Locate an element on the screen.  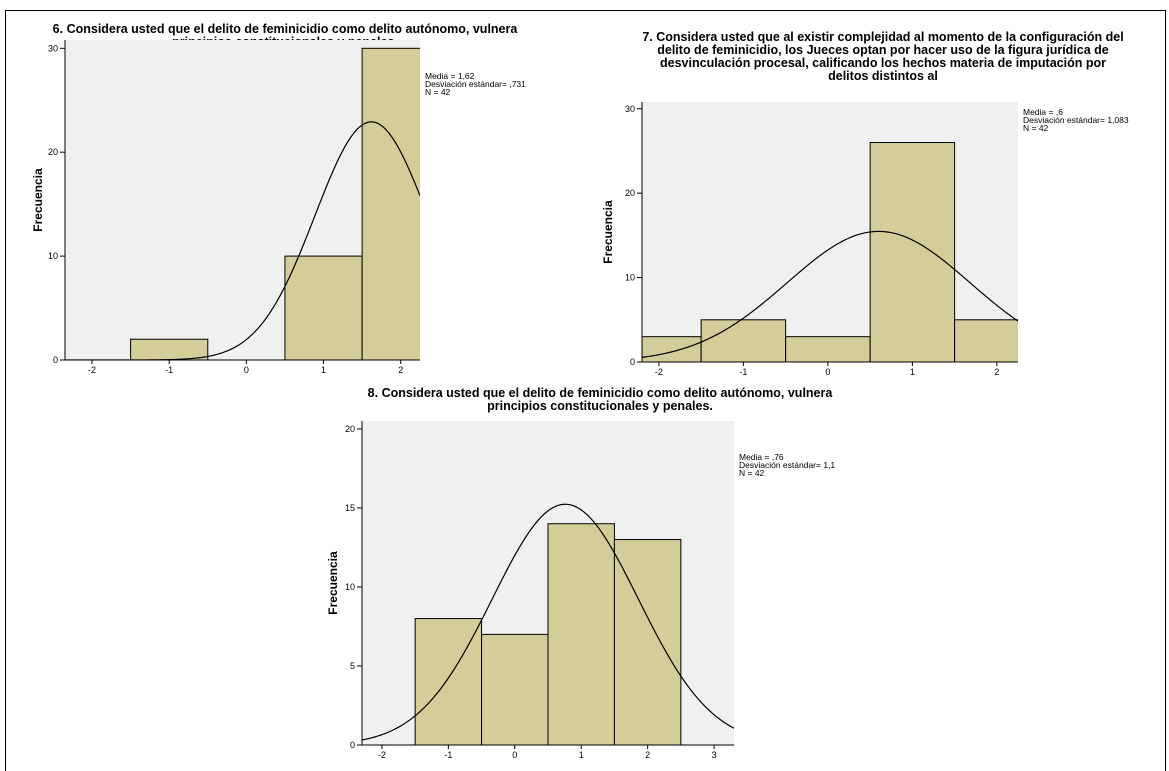
y-tick-label: 5 is located at coordinates (352, 666).